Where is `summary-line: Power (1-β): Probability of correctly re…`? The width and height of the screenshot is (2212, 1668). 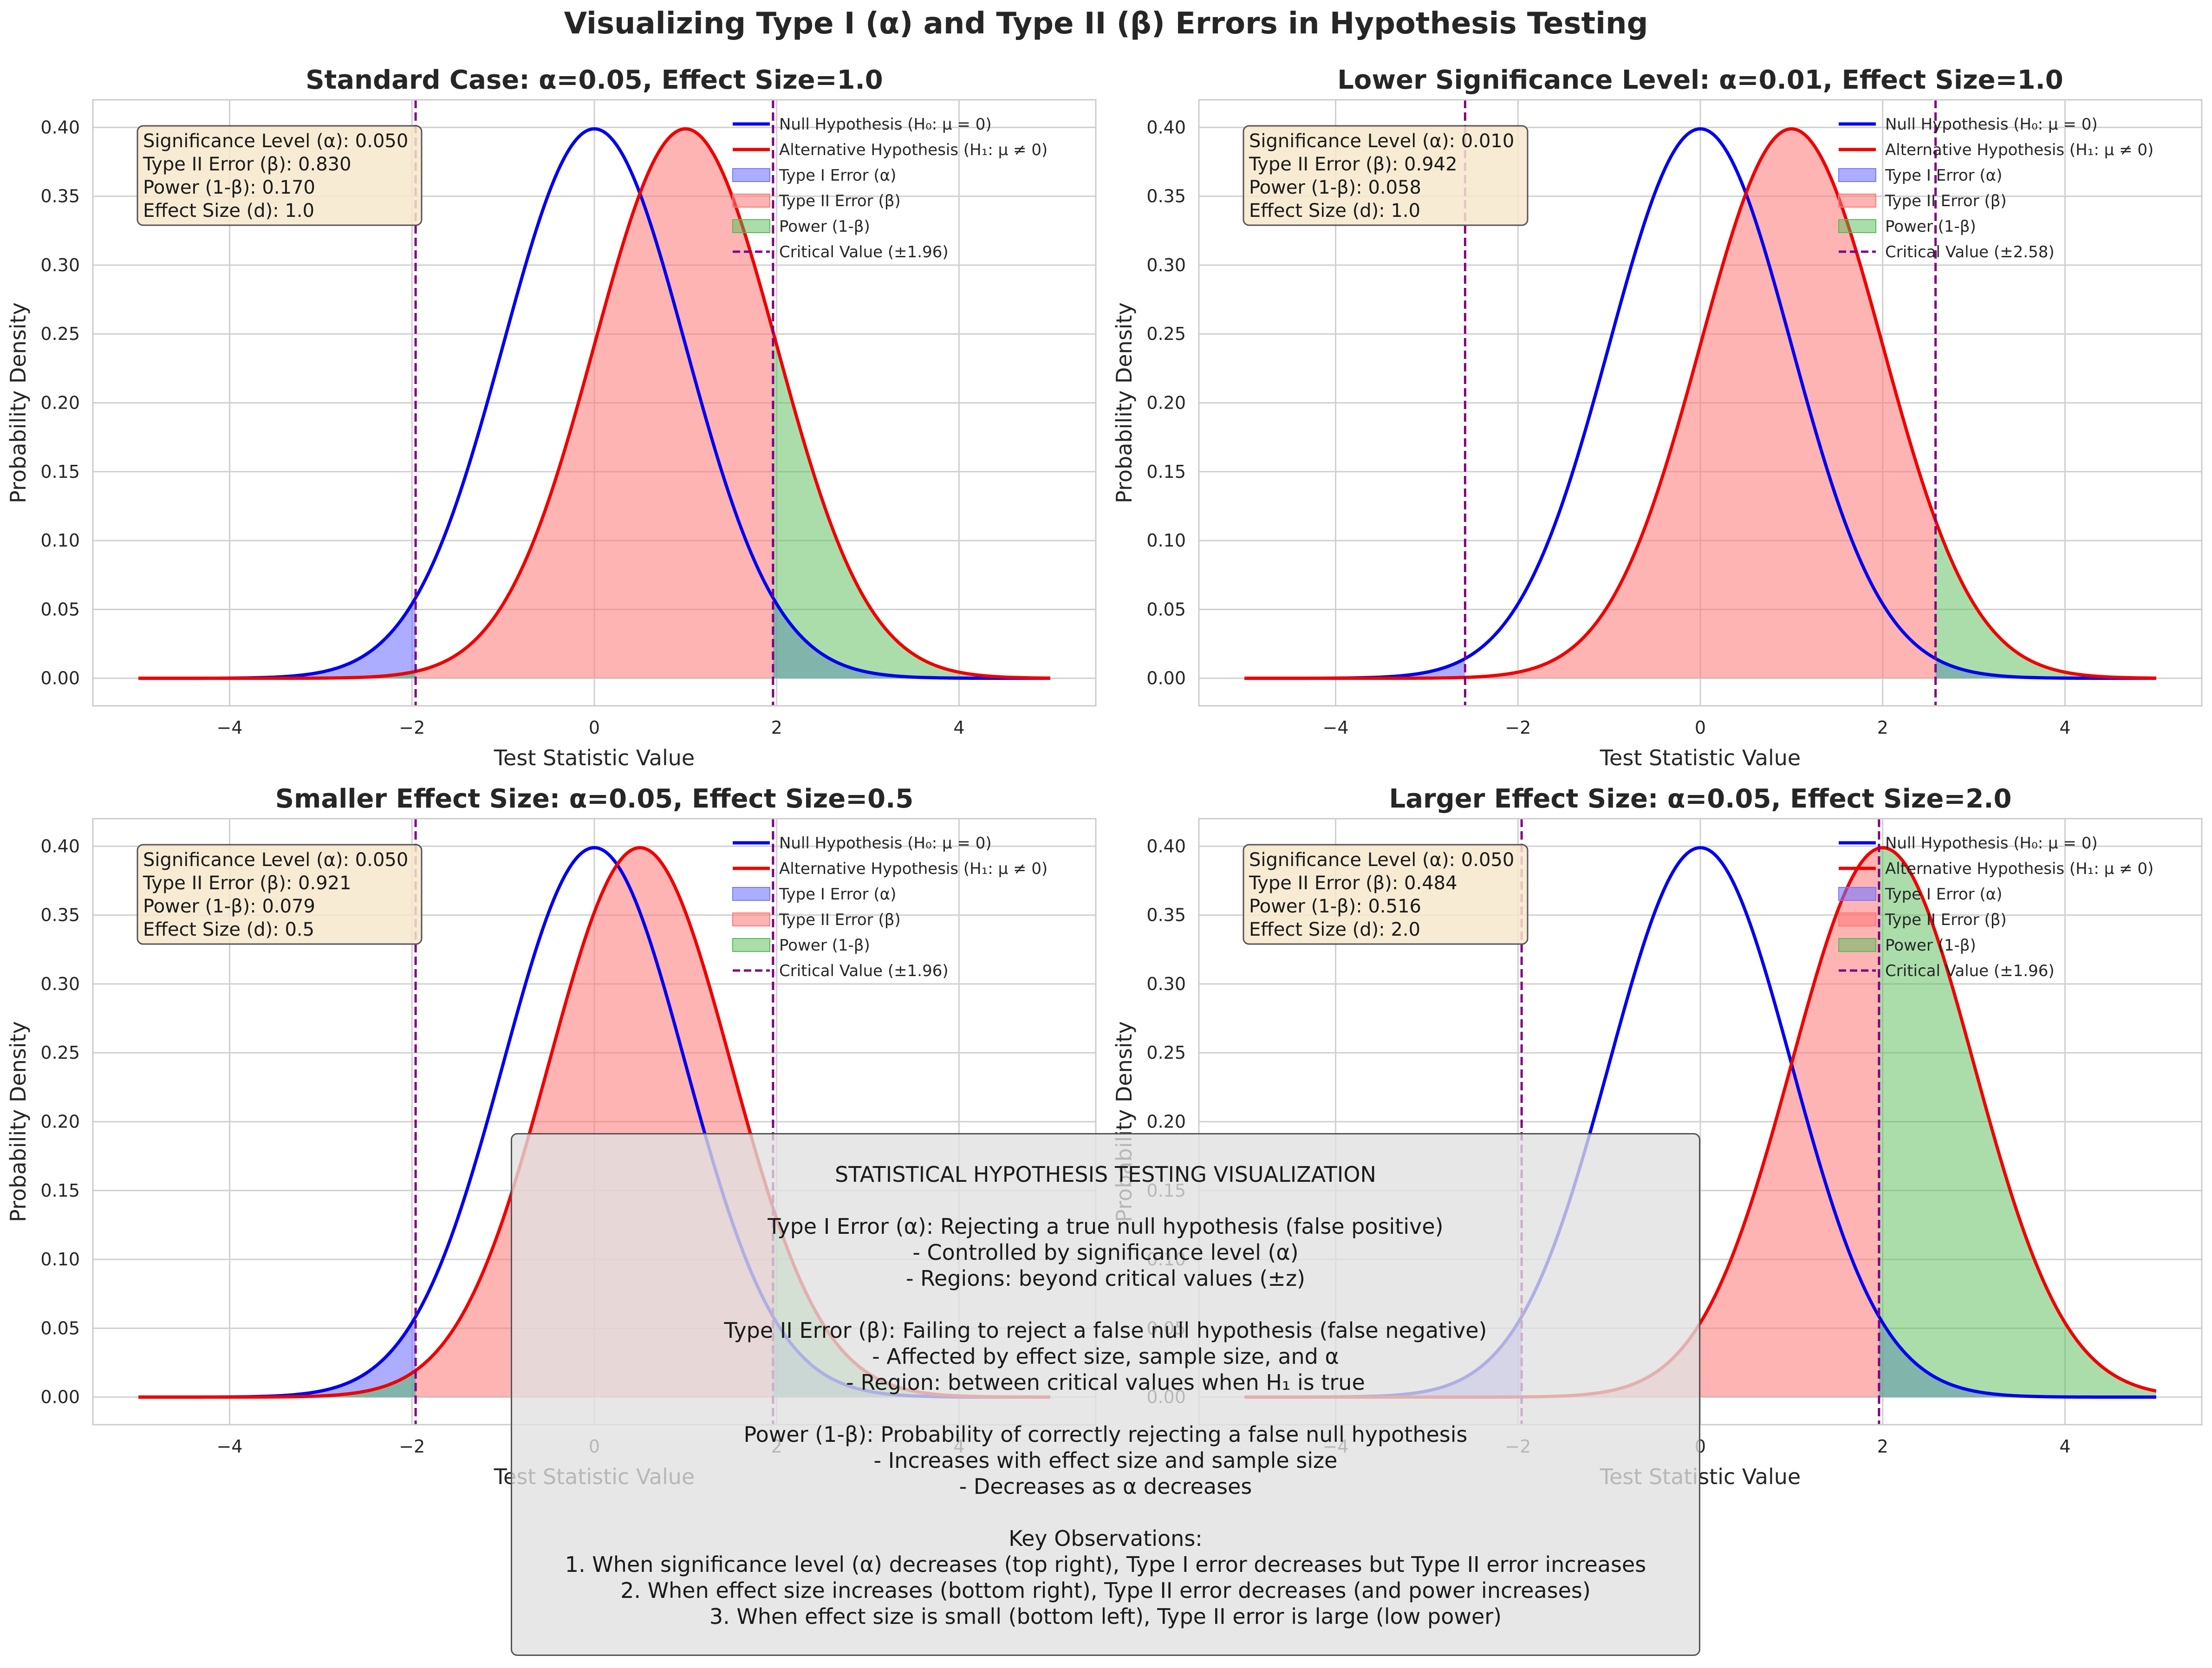 summary-line: Power (1-β): Probability of correctly re… is located at coordinates (1105, 1434).